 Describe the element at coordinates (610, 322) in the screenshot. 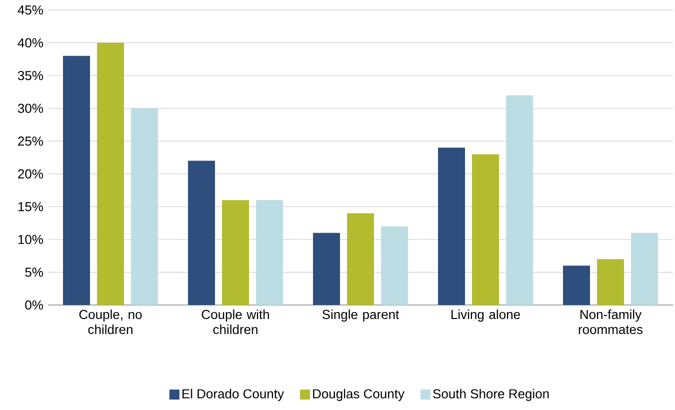

I see `x-tick-label: Non-family roommates` at that location.